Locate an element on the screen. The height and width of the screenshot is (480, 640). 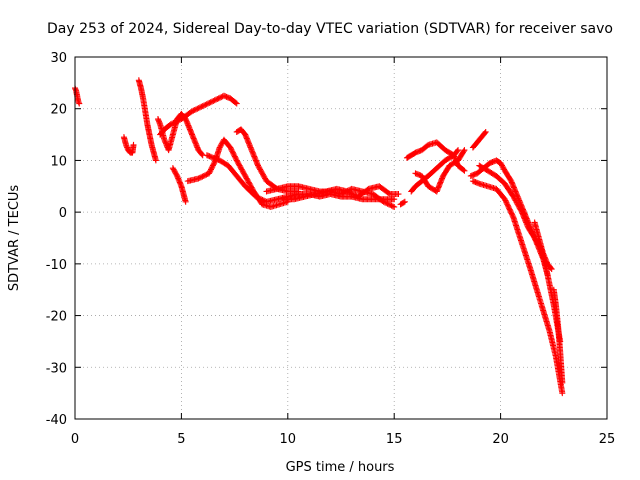
y-tick-label: -30 is located at coordinates (56, 368).